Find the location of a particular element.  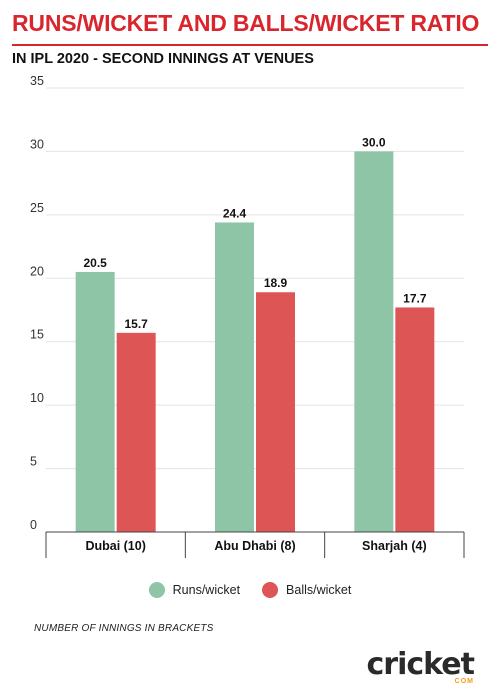

data-label: 24.4 is located at coordinates (235, 213).